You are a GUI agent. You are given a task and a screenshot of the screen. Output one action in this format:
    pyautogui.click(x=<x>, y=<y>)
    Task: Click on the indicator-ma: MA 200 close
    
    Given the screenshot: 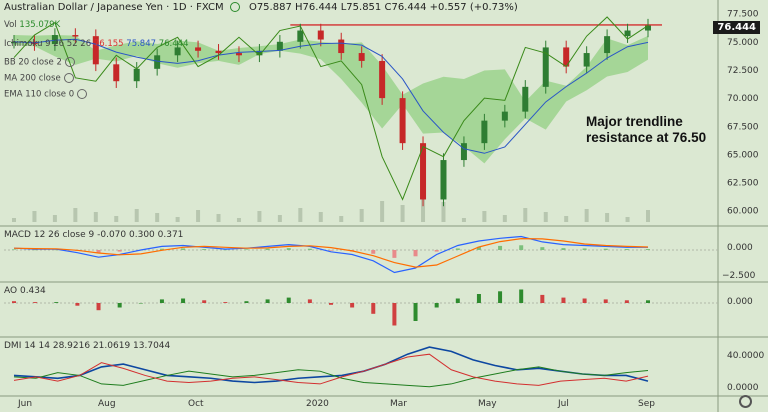 What is the action you would take?
    pyautogui.click(x=39, y=78)
    